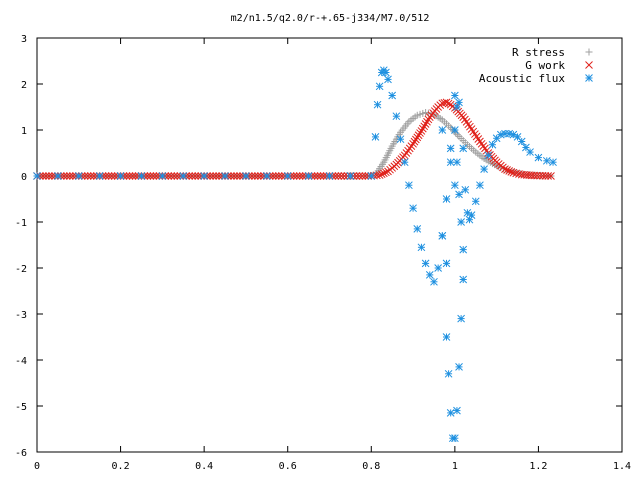  Describe the element at coordinates (121, 466) in the screenshot. I see `x-tick-label: 0.2` at that location.